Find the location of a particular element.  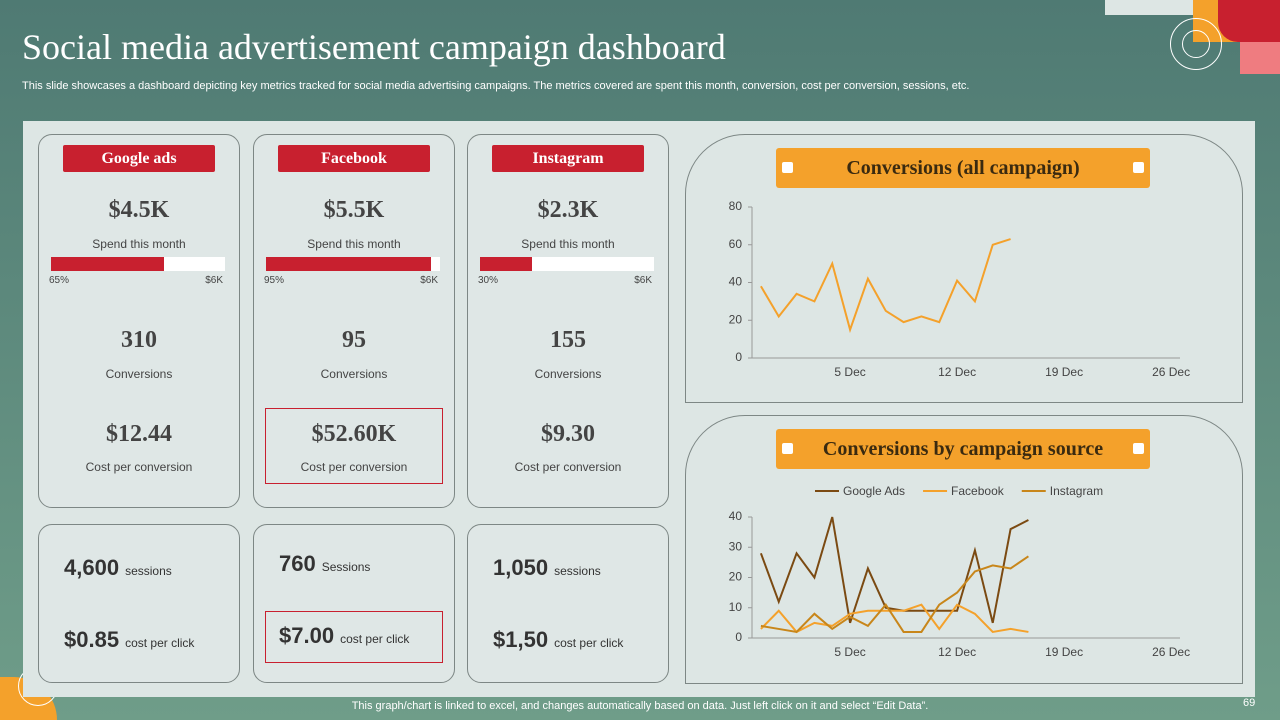

y-tick-label: 30 is located at coordinates (736, 546).